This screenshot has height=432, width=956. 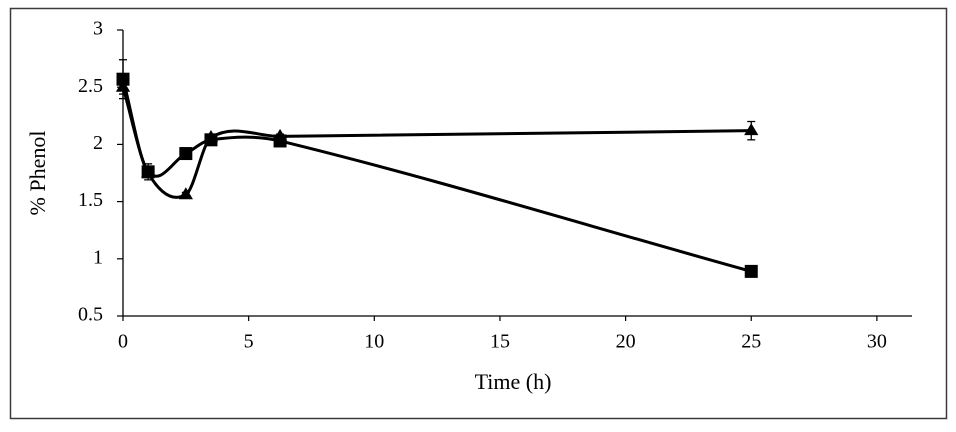 What do you see at coordinates (90, 86) in the screenshot?
I see `y-tick-label: 2.5` at bounding box center [90, 86].